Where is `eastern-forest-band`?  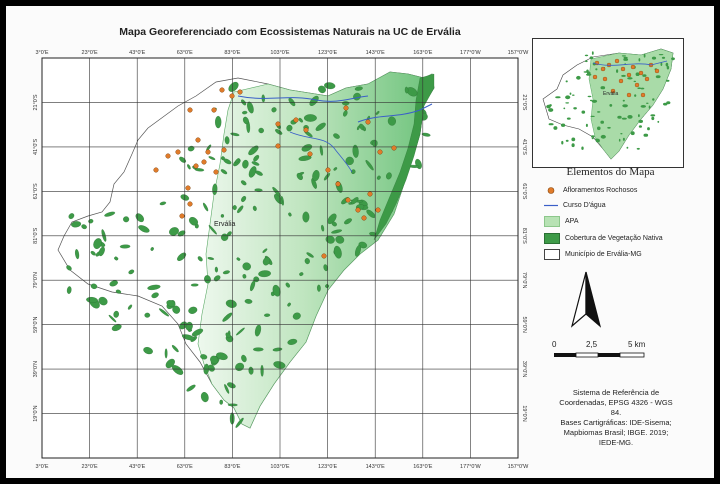 eastern-forest-band is located at coordinates (404, 157).